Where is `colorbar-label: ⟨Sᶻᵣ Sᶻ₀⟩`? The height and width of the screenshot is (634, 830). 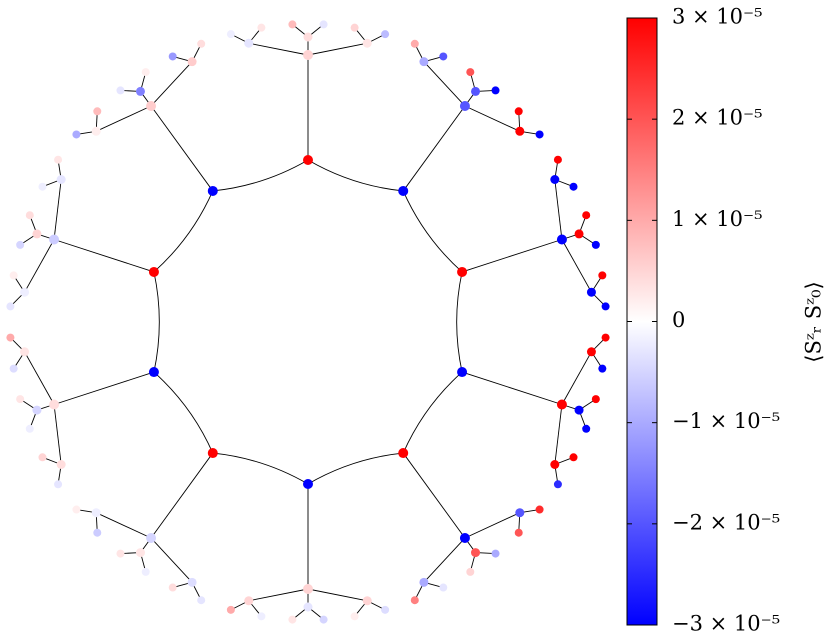 colorbar-label: ⟨Sᶻᵣ Sᶻ₀⟩ is located at coordinates (814, 321).